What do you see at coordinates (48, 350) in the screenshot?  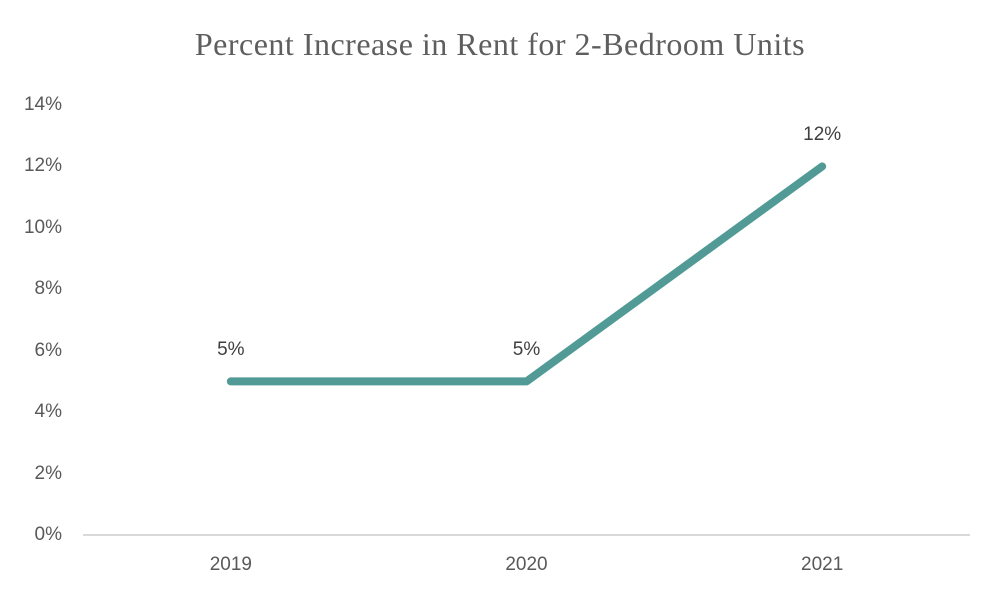 I see `y-tick-label: 6%` at bounding box center [48, 350].